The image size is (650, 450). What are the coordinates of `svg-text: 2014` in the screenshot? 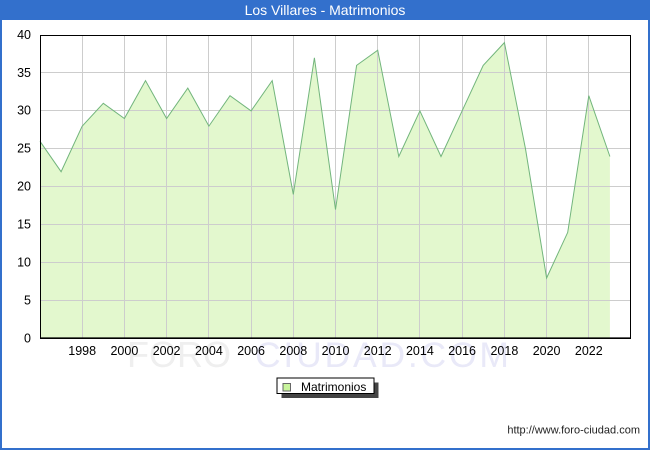 It's located at (420, 351).